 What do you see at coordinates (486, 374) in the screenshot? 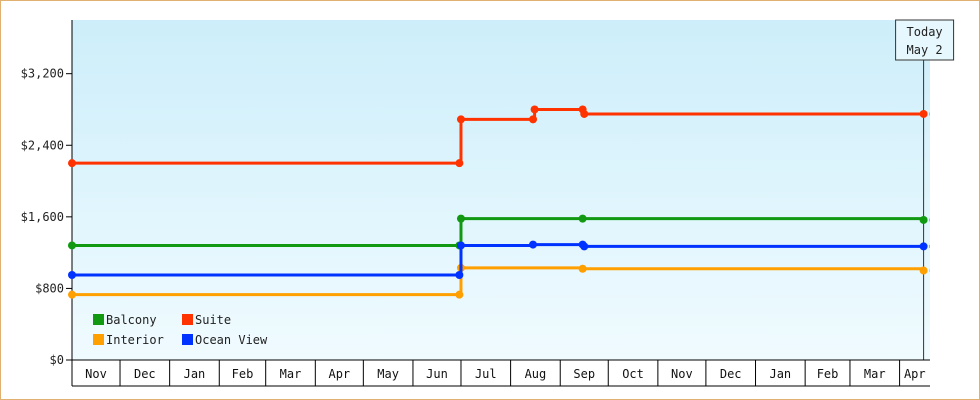
I see `x-month-label: Jul` at bounding box center [486, 374].